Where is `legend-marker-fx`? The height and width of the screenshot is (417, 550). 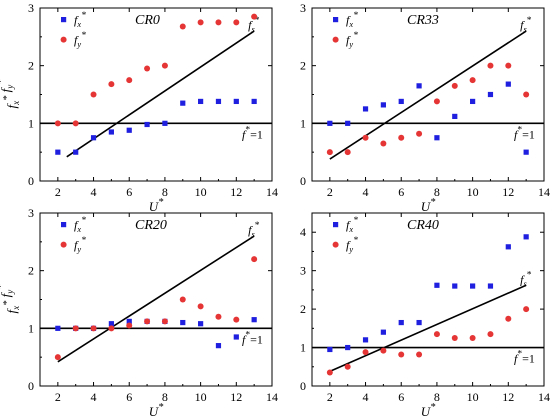 legend-marker-fx is located at coordinates (336, 20).